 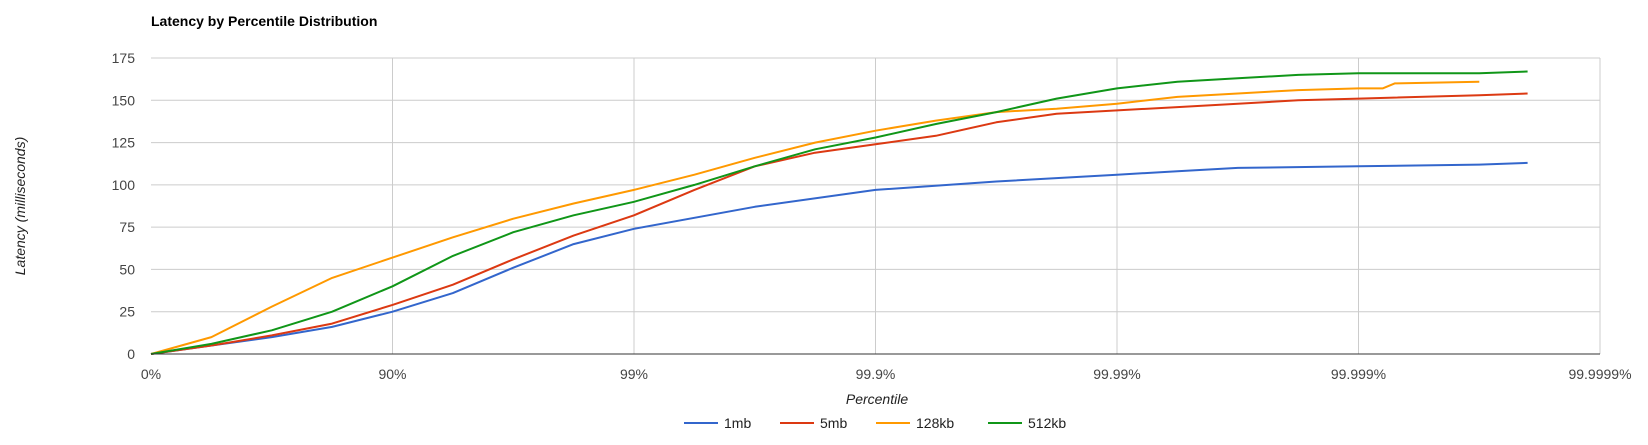 What do you see at coordinates (124, 58) in the screenshot?
I see `y-tick-label: 175` at bounding box center [124, 58].